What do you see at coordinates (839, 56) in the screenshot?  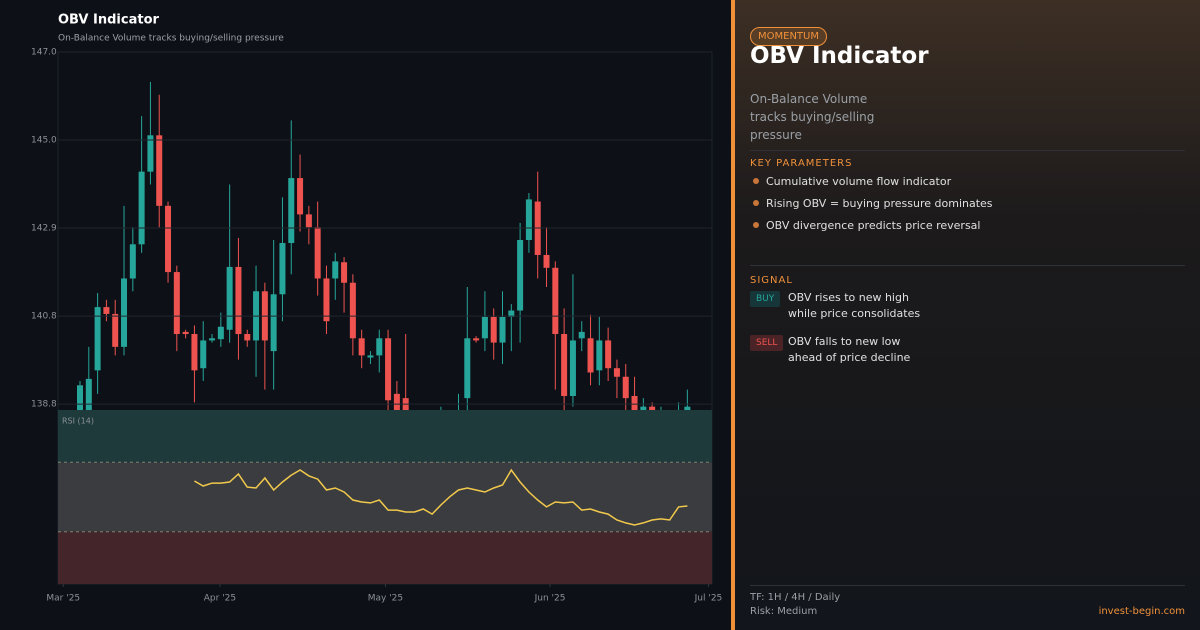 I see `panel-title: OBV Indicator` at bounding box center [839, 56].